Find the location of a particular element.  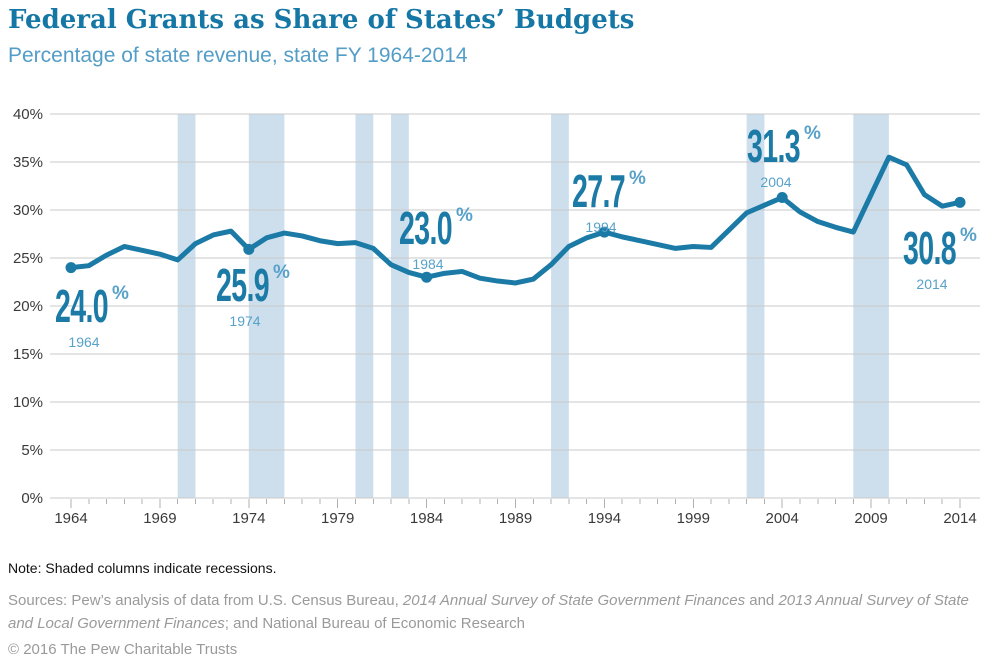

y-axis-label: 0% is located at coordinates (32, 498).